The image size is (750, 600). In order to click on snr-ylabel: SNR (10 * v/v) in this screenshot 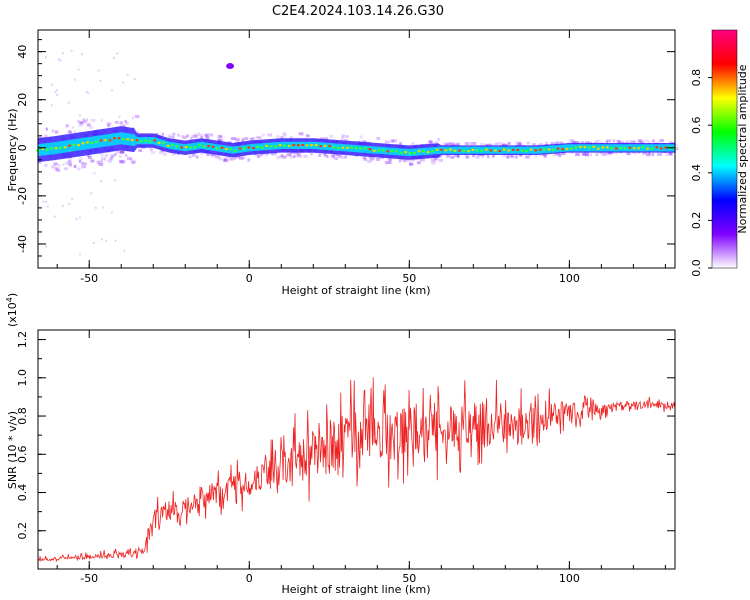, I will do `click(12, 450)`.